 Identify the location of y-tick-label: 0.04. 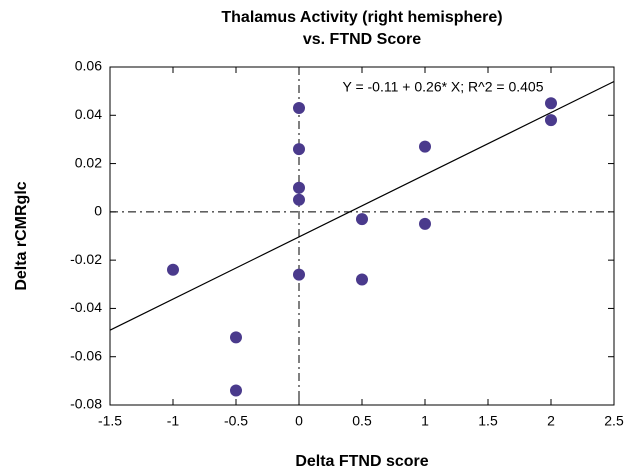
(88, 114).